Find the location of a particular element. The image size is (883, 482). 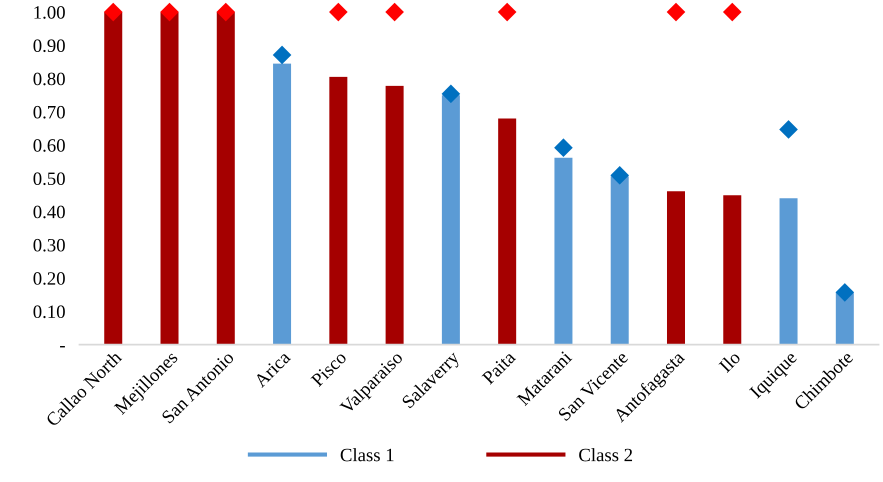

y-tick-label: 0.60 is located at coordinates (49, 145).